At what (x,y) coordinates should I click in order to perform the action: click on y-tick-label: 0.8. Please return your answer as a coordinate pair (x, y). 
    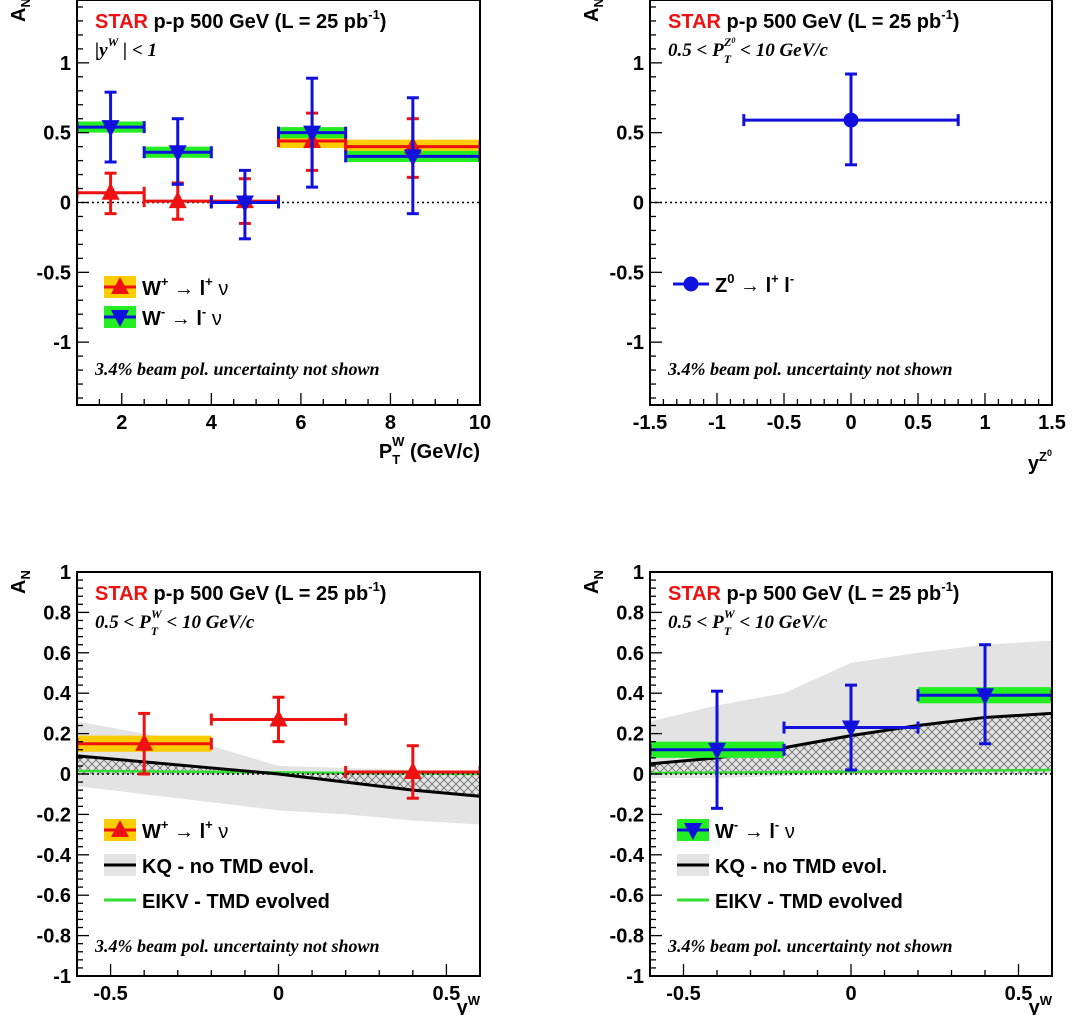
    Looking at the image, I should click on (630, 613).